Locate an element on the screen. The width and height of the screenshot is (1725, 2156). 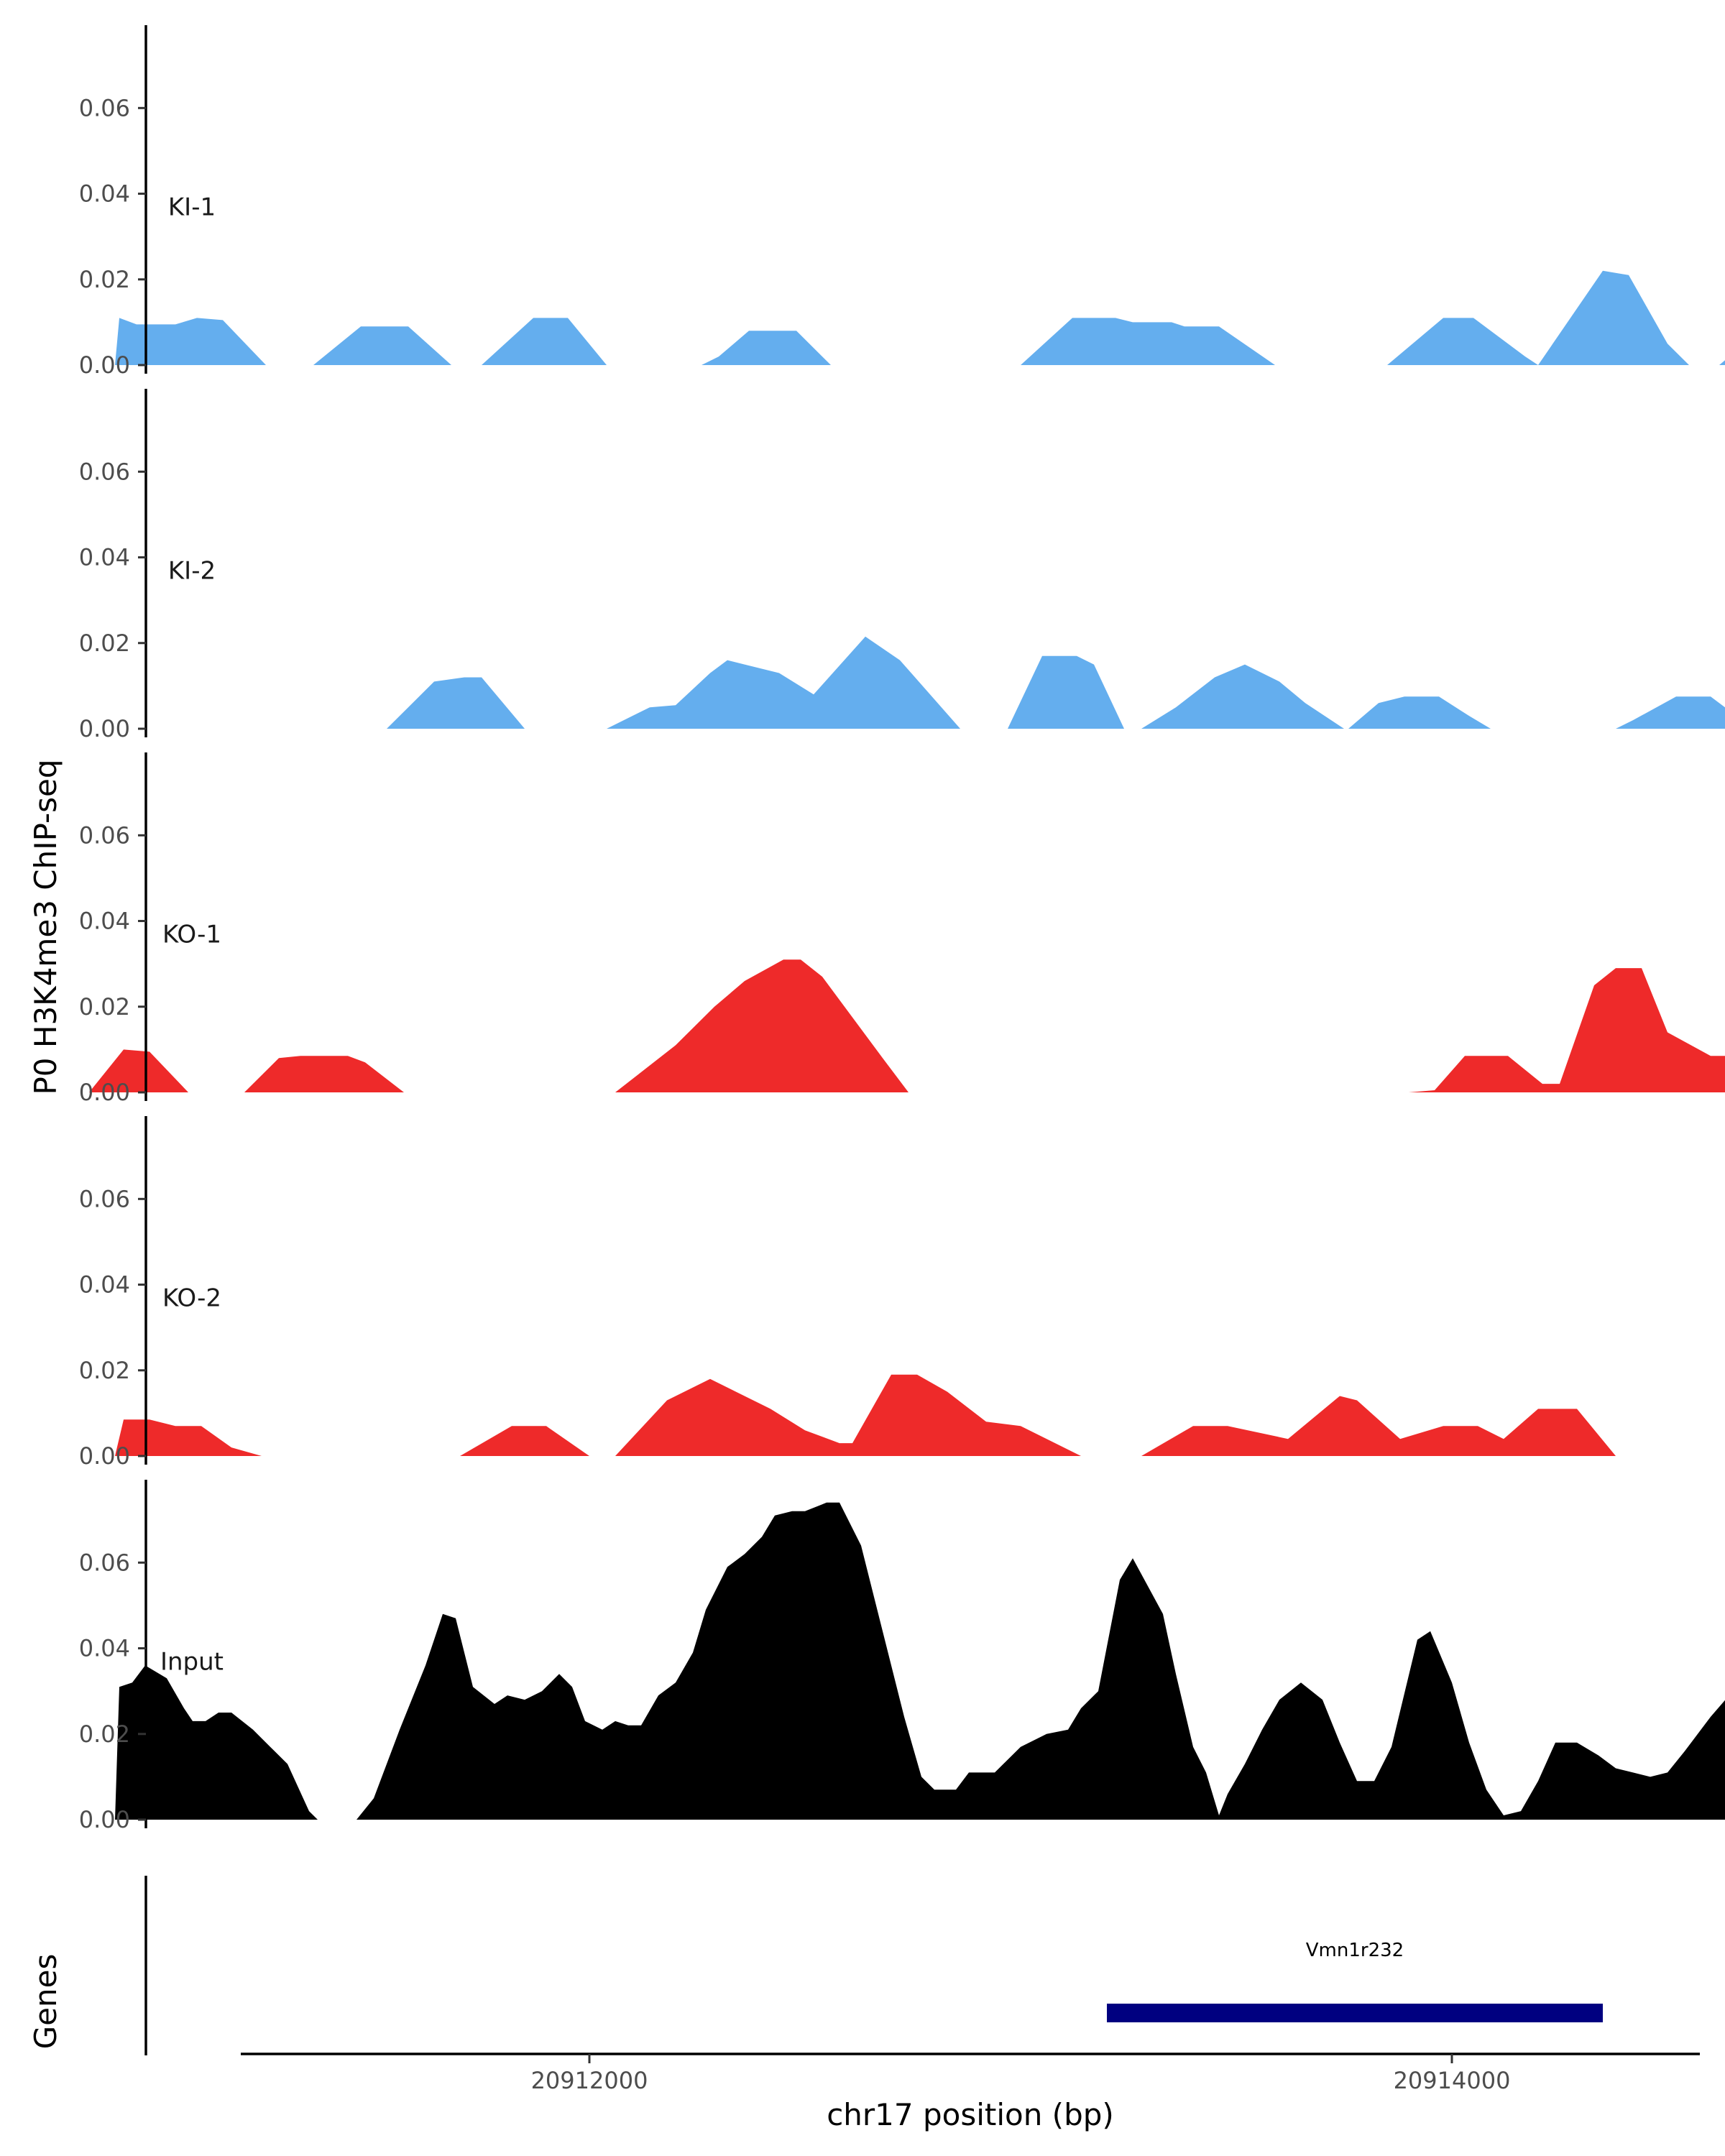
track-ko-1-y-tick-label-2: 0.04 is located at coordinates (104, 921).